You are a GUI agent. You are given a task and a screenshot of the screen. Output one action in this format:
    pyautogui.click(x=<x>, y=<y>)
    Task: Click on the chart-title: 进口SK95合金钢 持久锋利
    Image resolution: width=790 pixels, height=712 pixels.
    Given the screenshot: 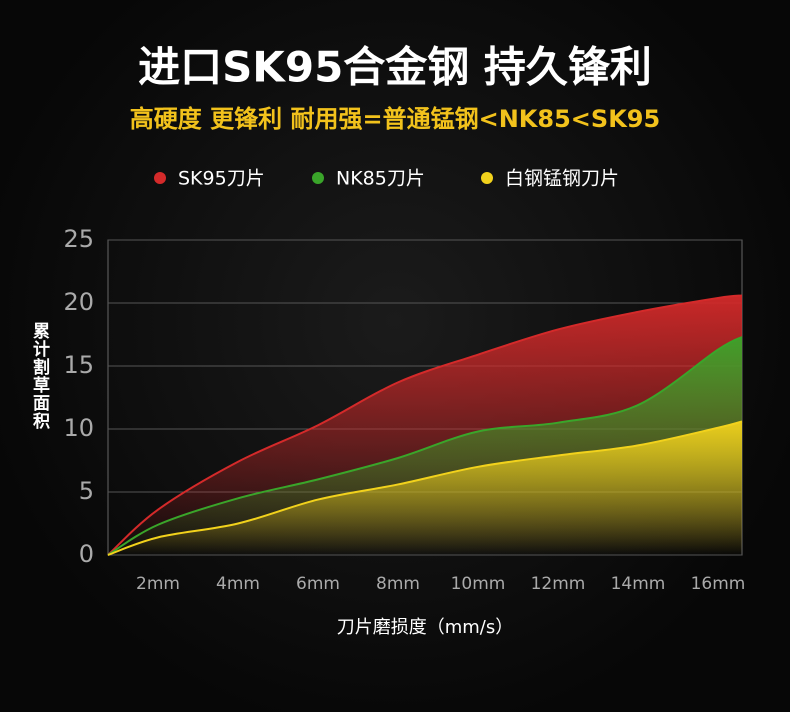 What is the action you would take?
    pyautogui.click(x=395, y=67)
    